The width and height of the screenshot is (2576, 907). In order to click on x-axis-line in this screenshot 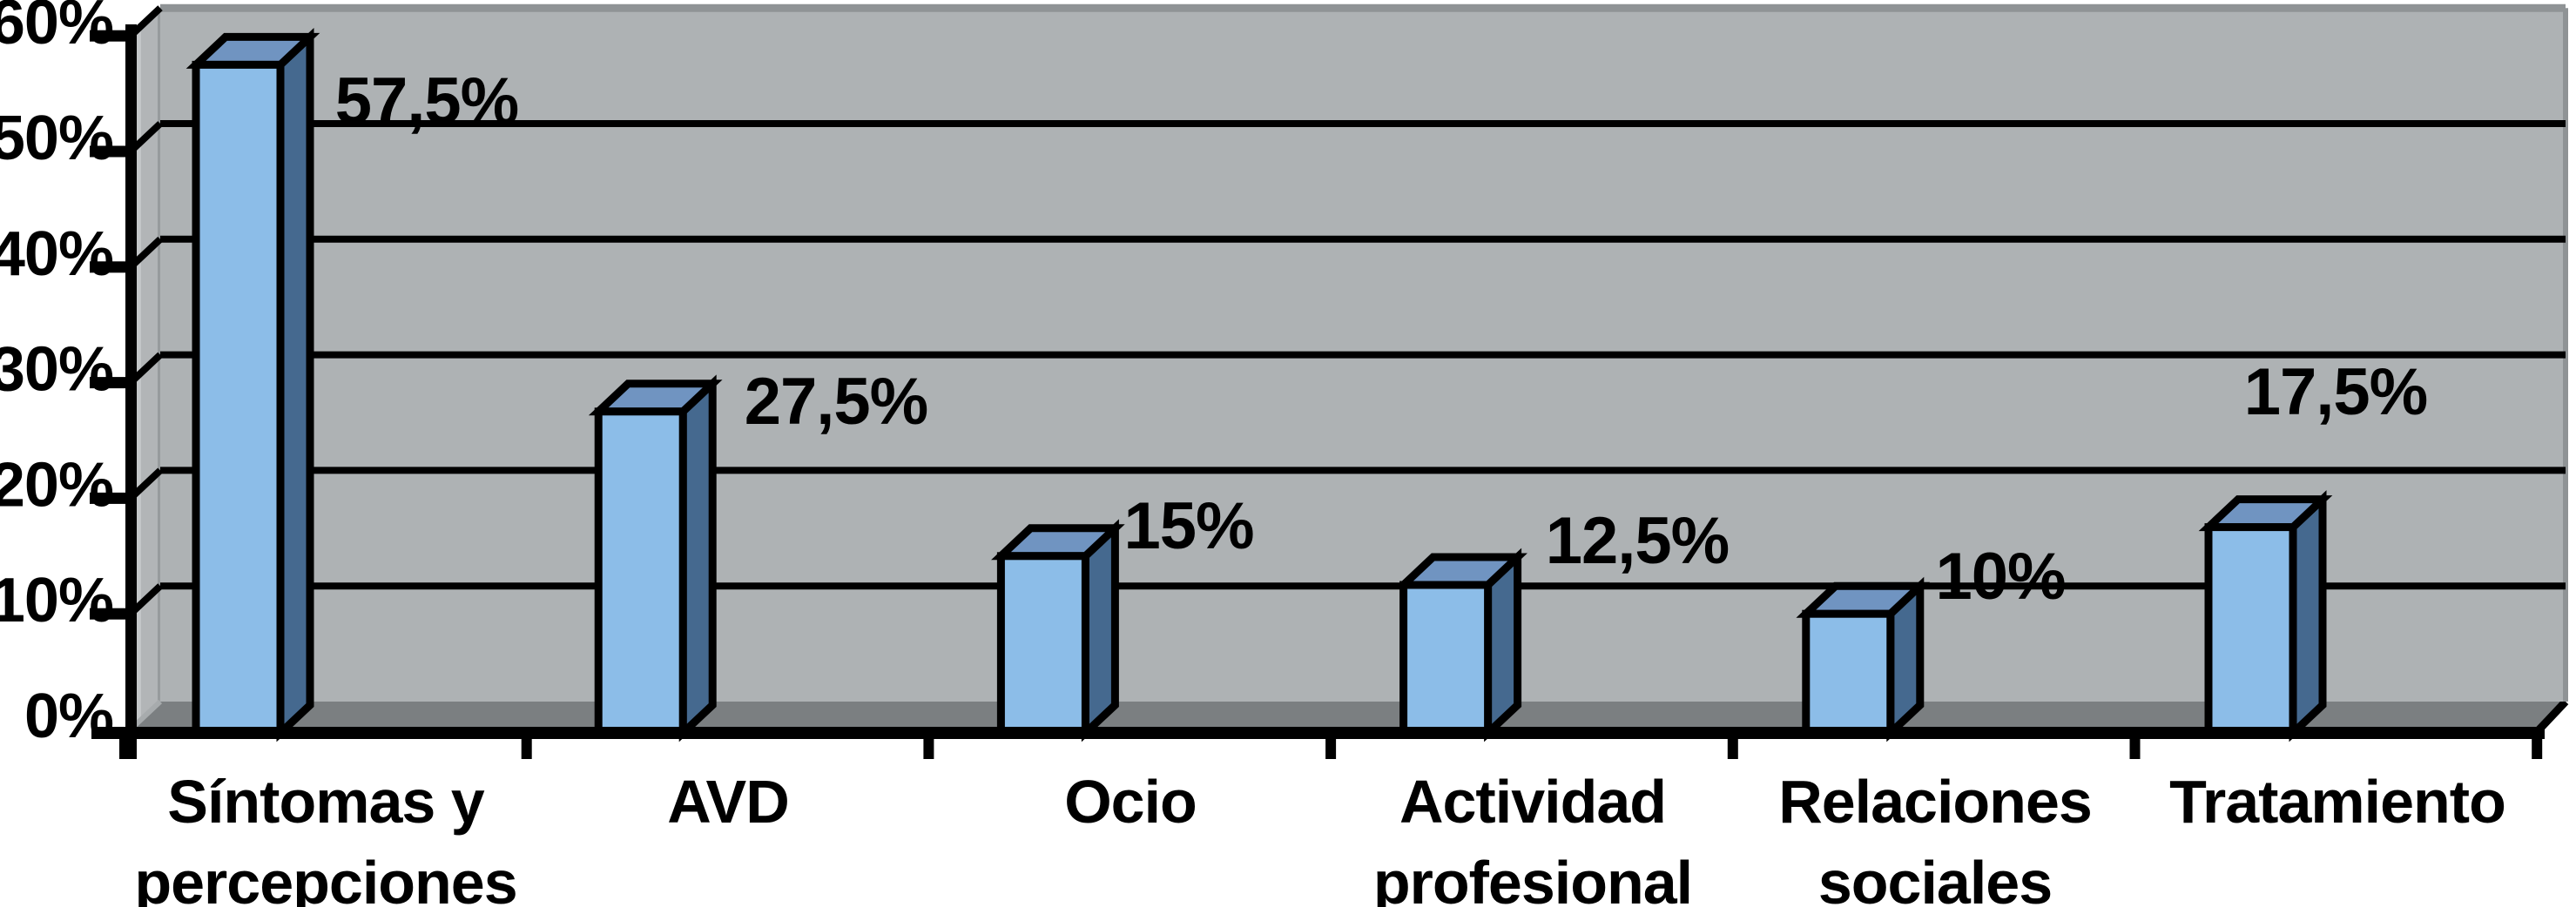, I will do `click(1318, 733)`.